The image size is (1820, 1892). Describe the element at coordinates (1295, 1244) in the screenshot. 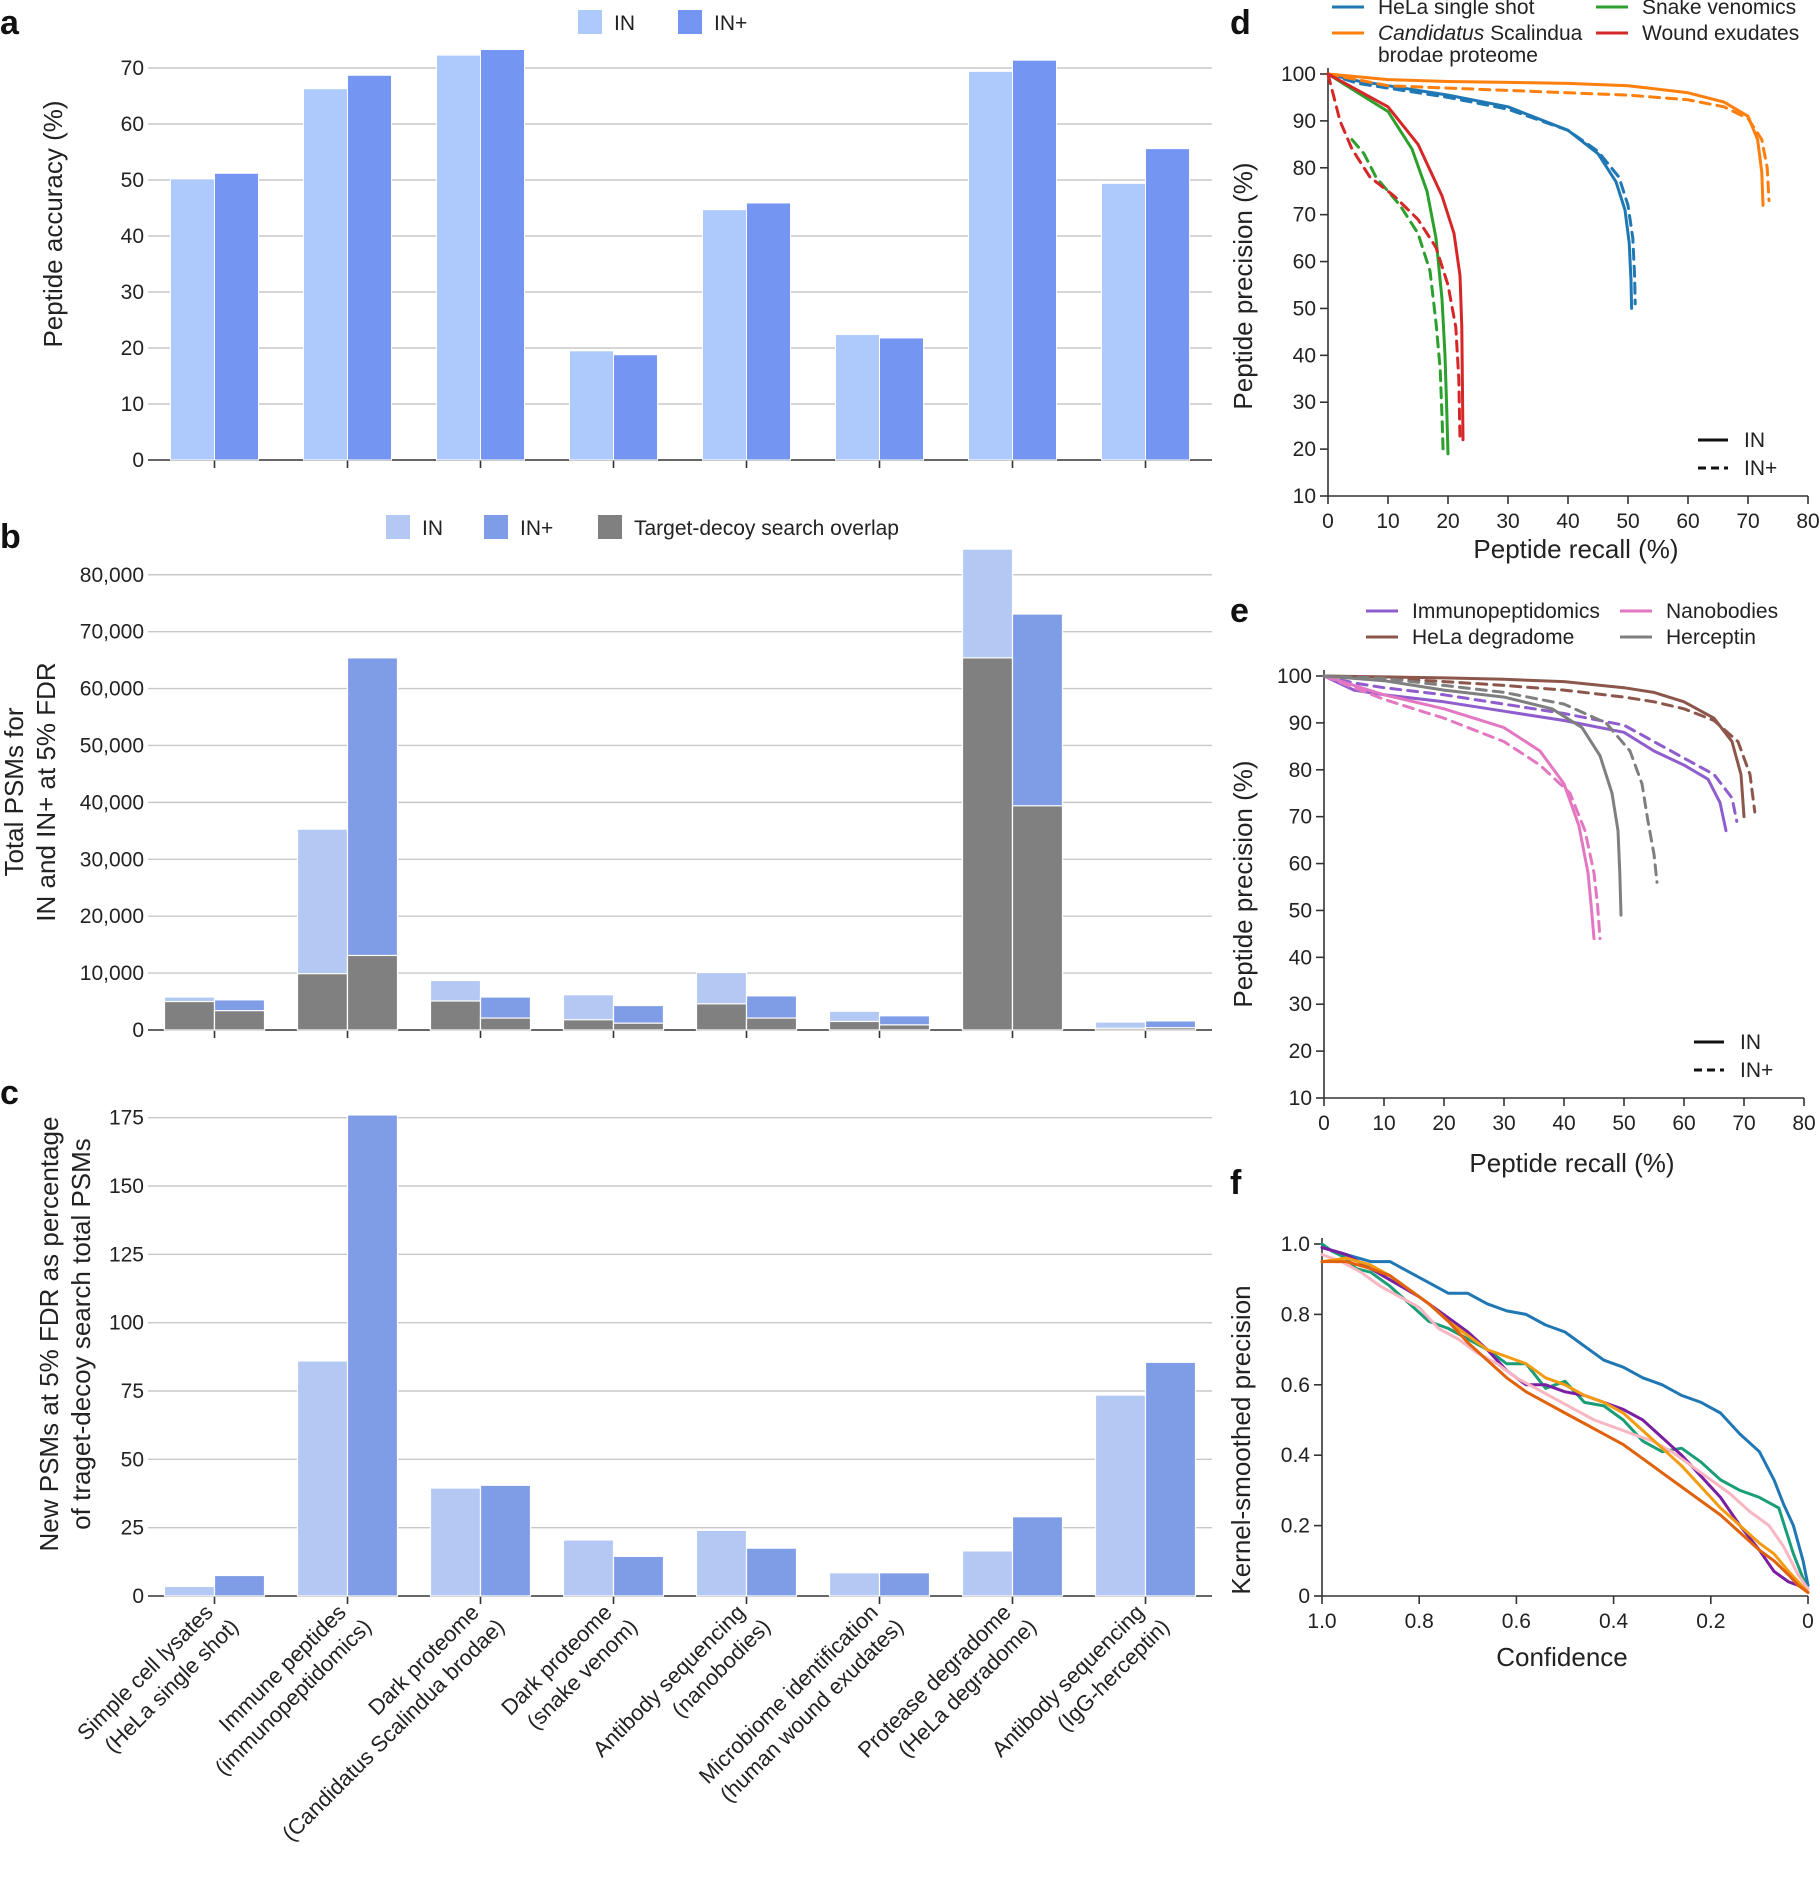

I see `f-ytick-label: 1.0` at that location.